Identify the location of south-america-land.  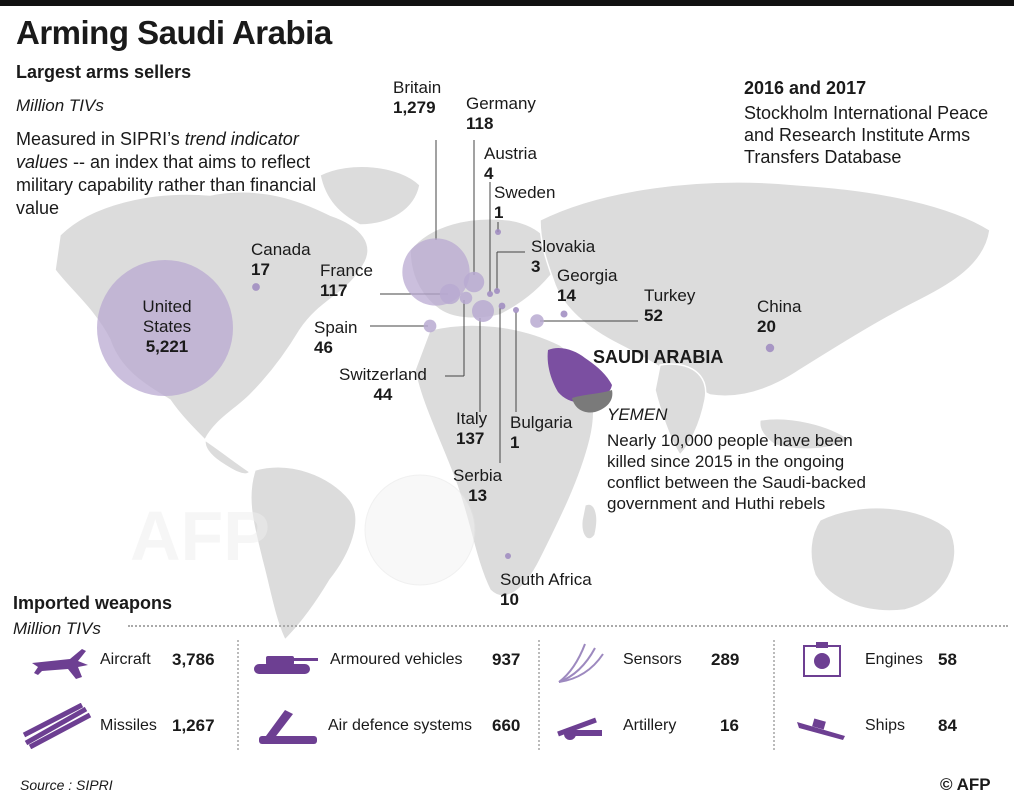
(303, 554).